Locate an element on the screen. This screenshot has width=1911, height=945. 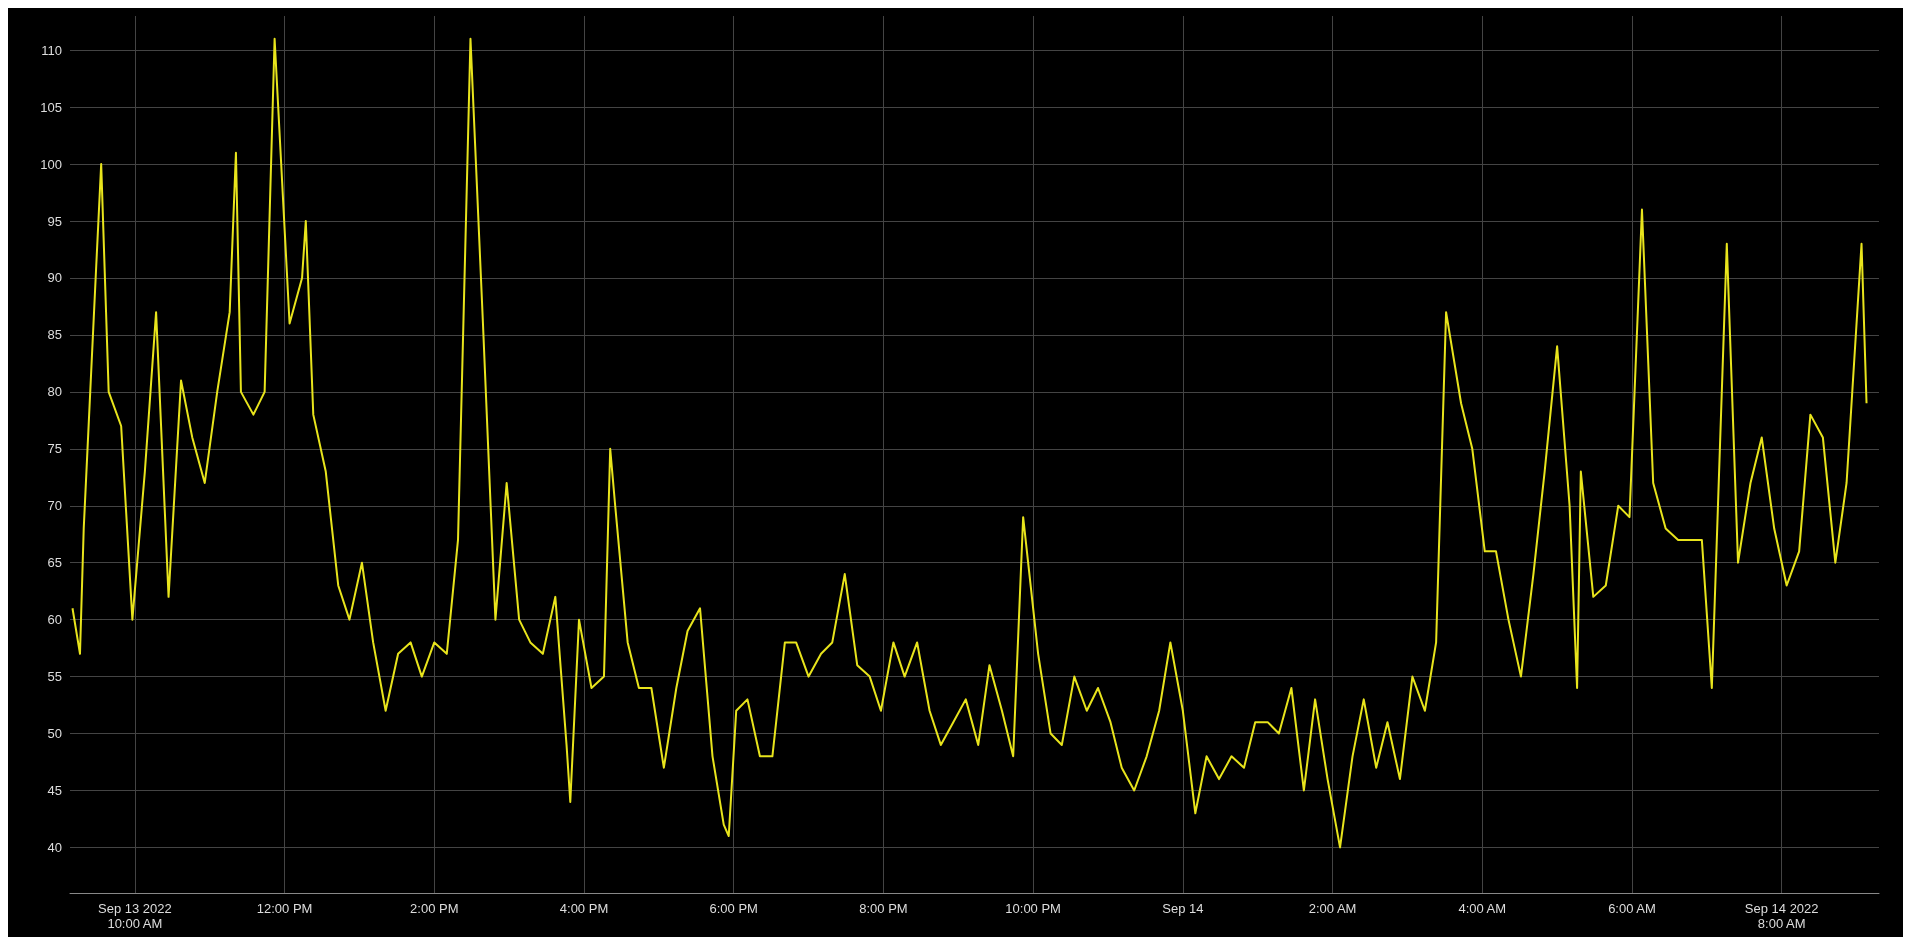
x-tick-label: 12:00 PM is located at coordinates (284, 908).